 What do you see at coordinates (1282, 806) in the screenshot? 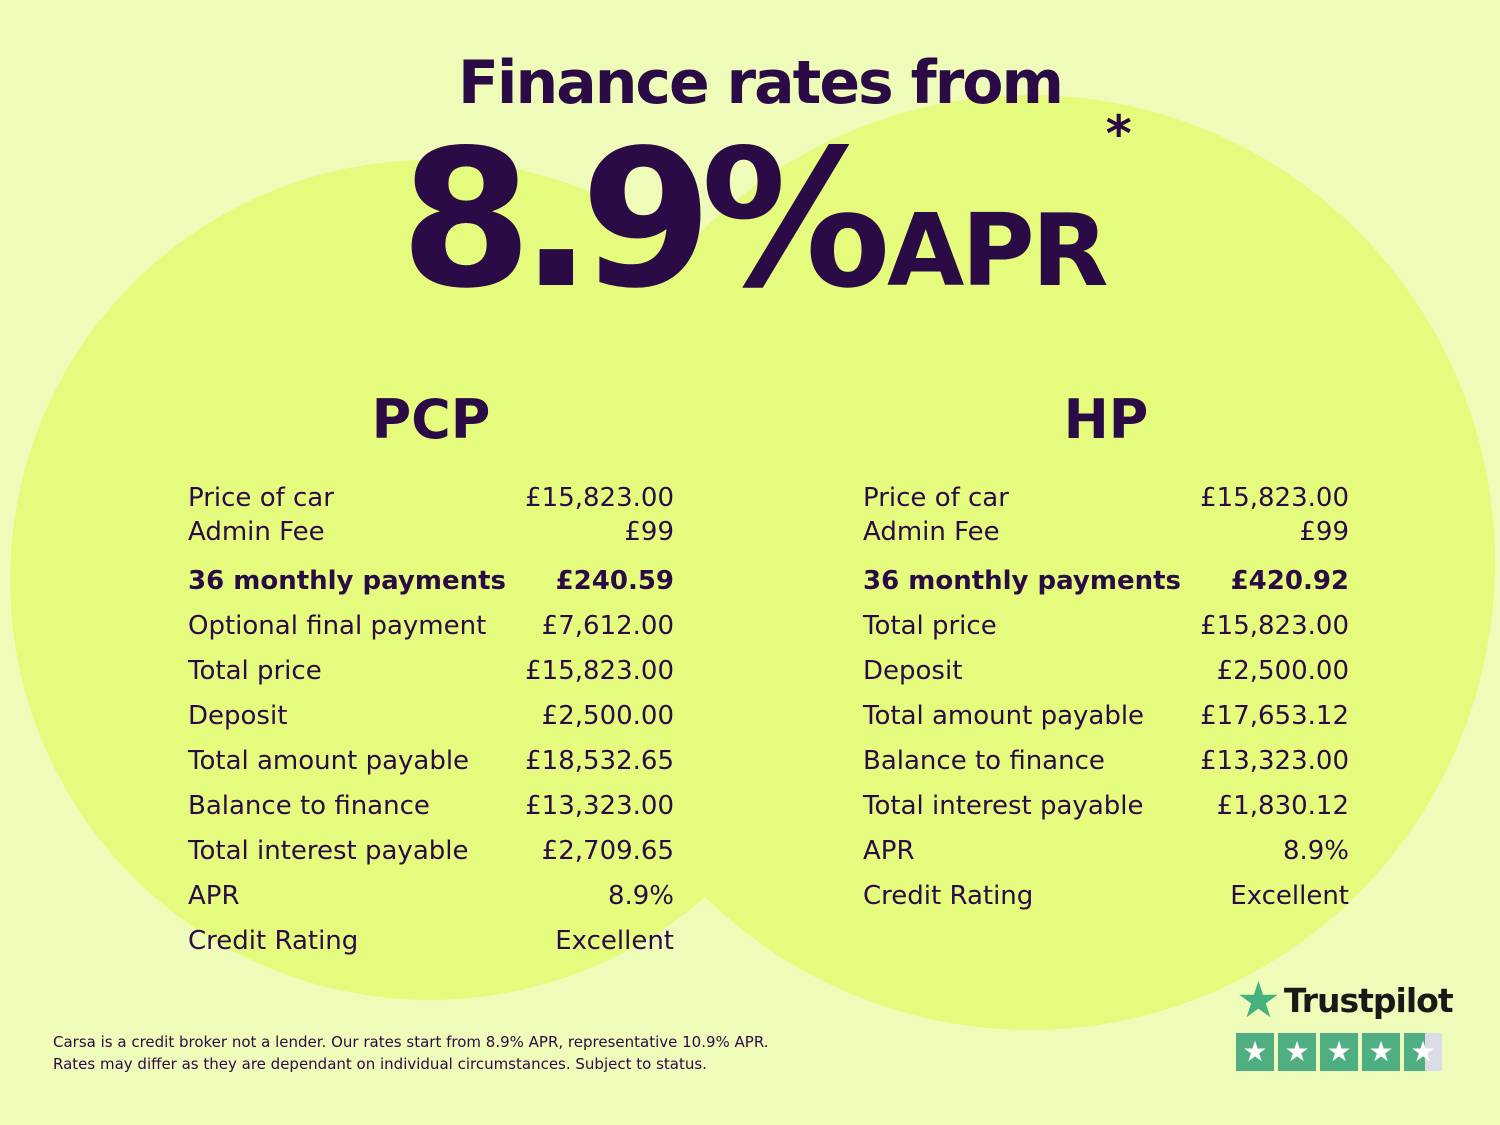
I see `row-value: £1,830.12` at bounding box center [1282, 806].